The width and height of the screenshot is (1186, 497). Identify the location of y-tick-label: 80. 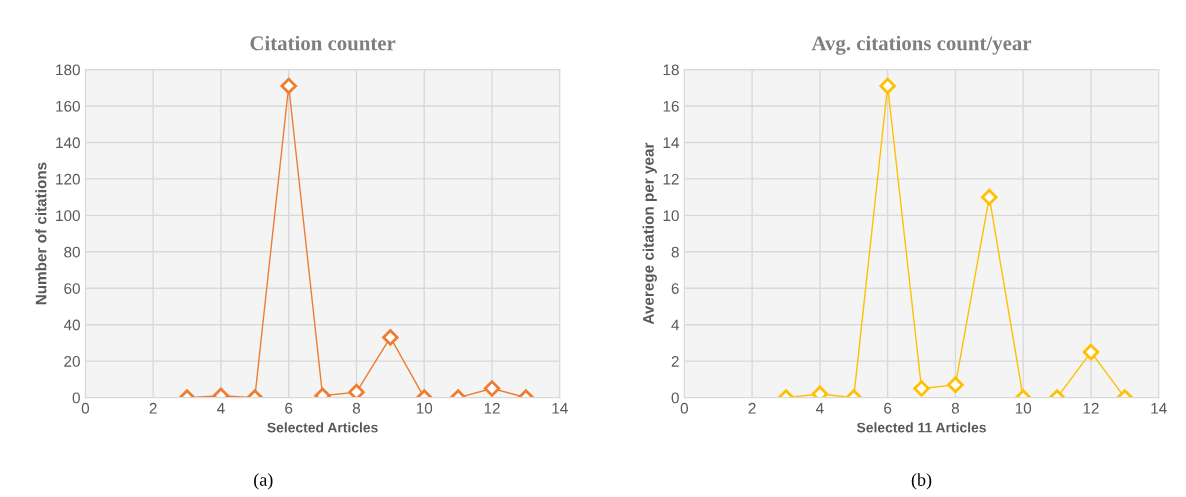
(72, 252).